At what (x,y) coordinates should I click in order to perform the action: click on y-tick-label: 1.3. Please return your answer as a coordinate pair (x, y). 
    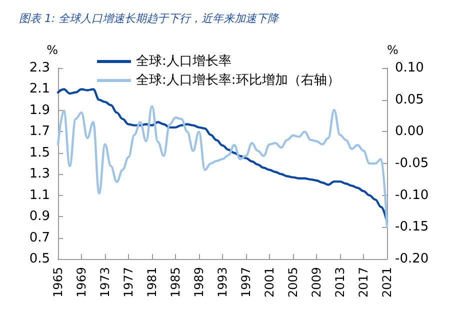
    Looking at the image, I should click on (39, 174).